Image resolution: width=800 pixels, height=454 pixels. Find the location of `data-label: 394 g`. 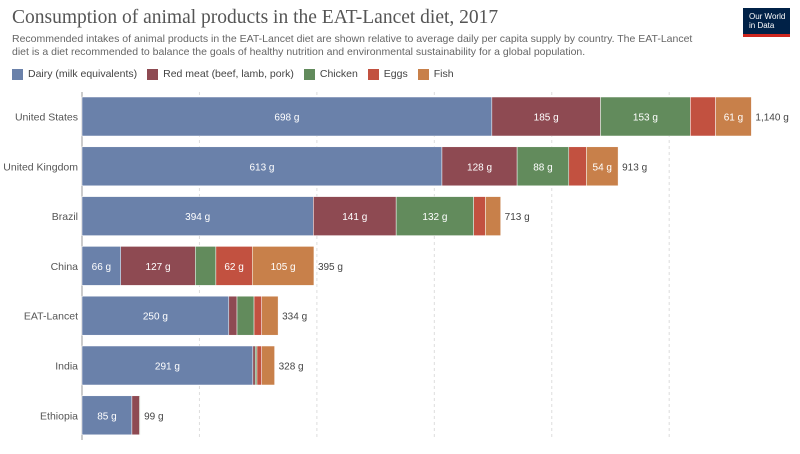

data-label: 394 g is located at coordinates (197, 217).